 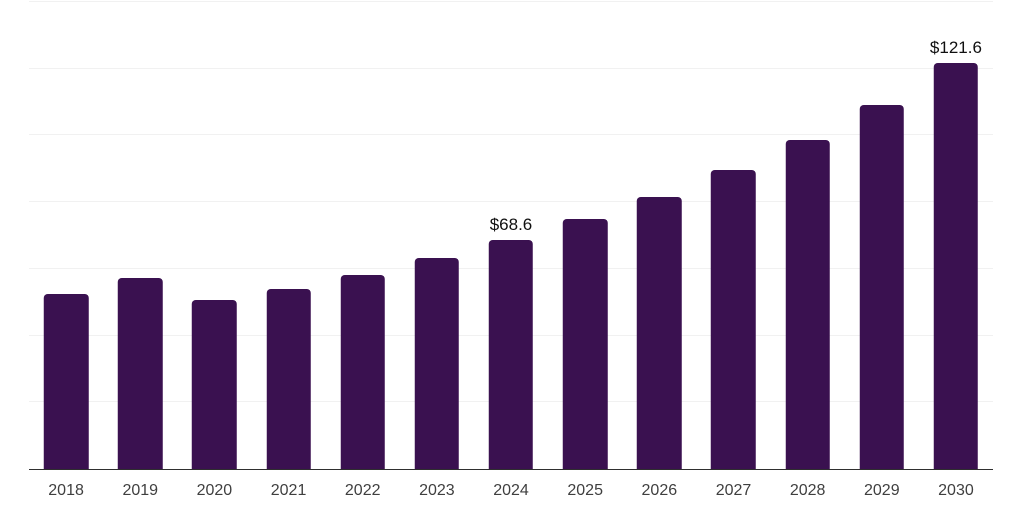 I want to click on bar-2027, so click(x=733, y=319).